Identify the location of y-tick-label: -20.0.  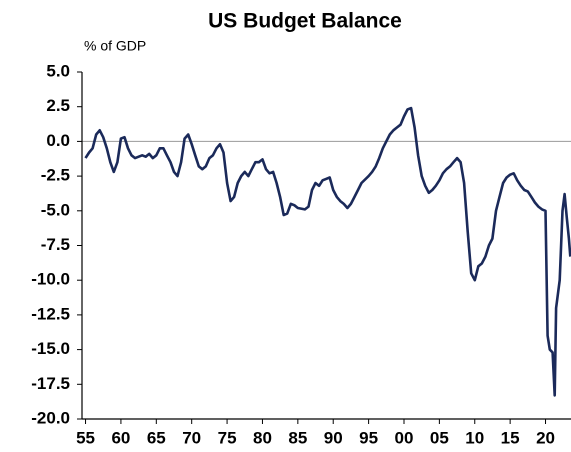
(50, 417).